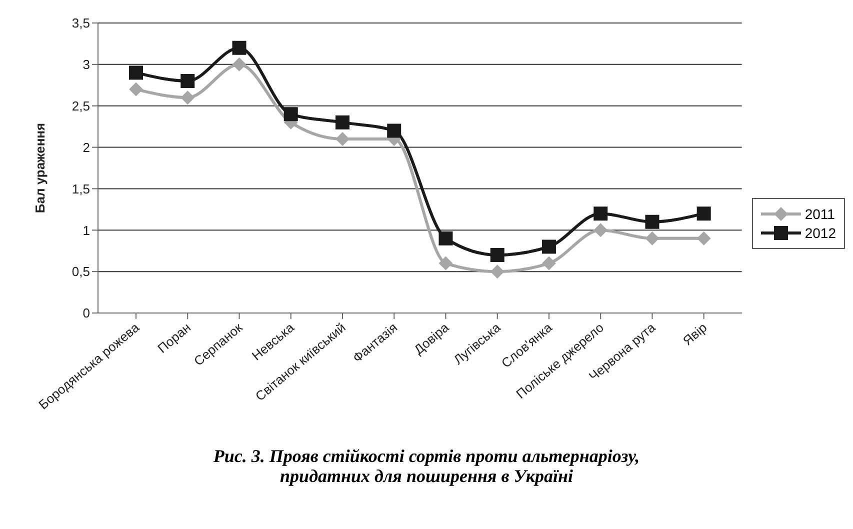 The height and width of the screenshot is (529, 853). Describe the element at coordinates (40, 168) in the screenshot. I see `y-axis-title: Бал ураження` at that location.